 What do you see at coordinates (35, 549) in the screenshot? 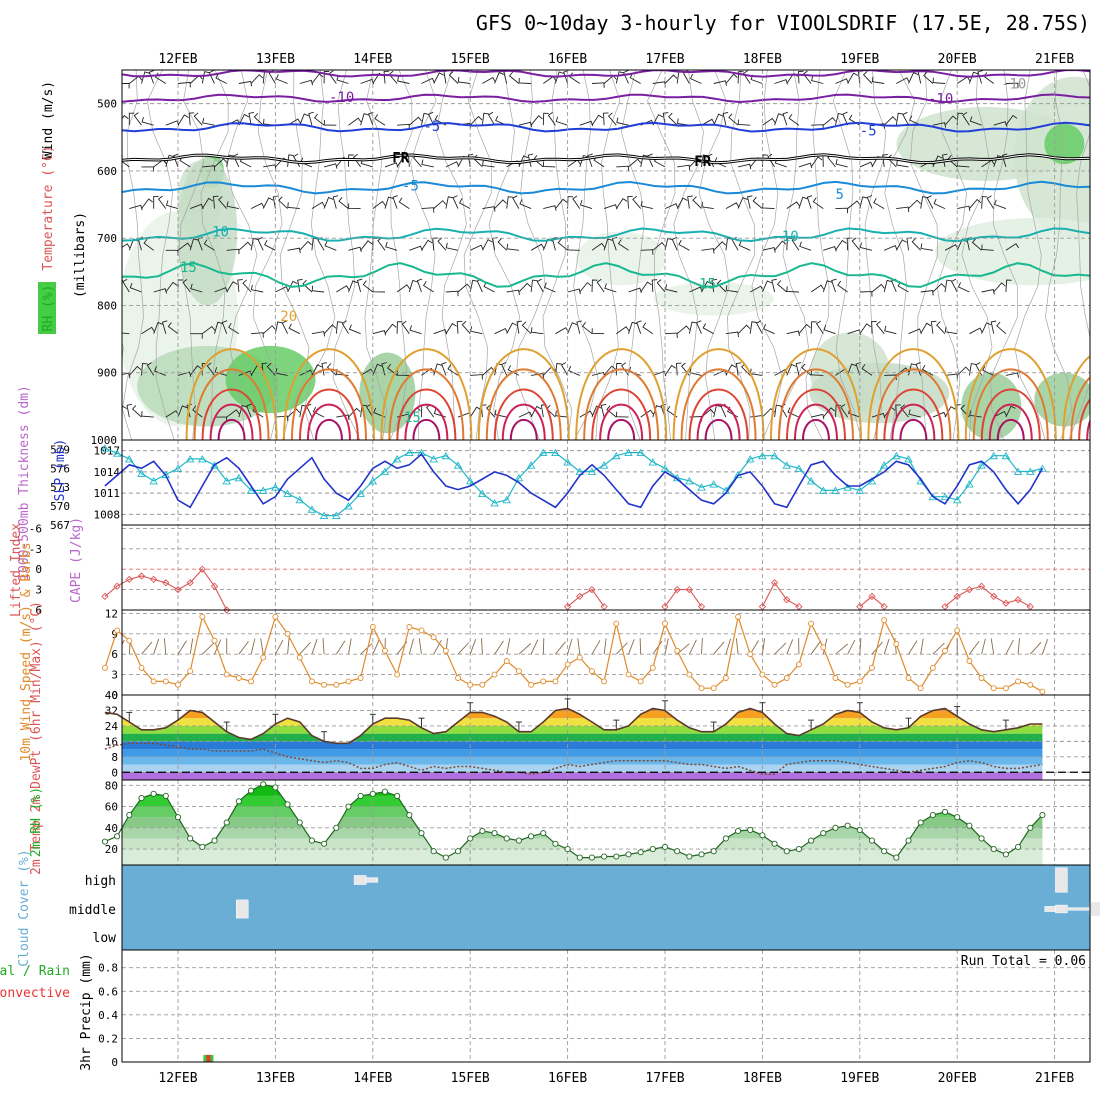
I see `lifted-index-tick: -3` at bounding box center [35, 549].